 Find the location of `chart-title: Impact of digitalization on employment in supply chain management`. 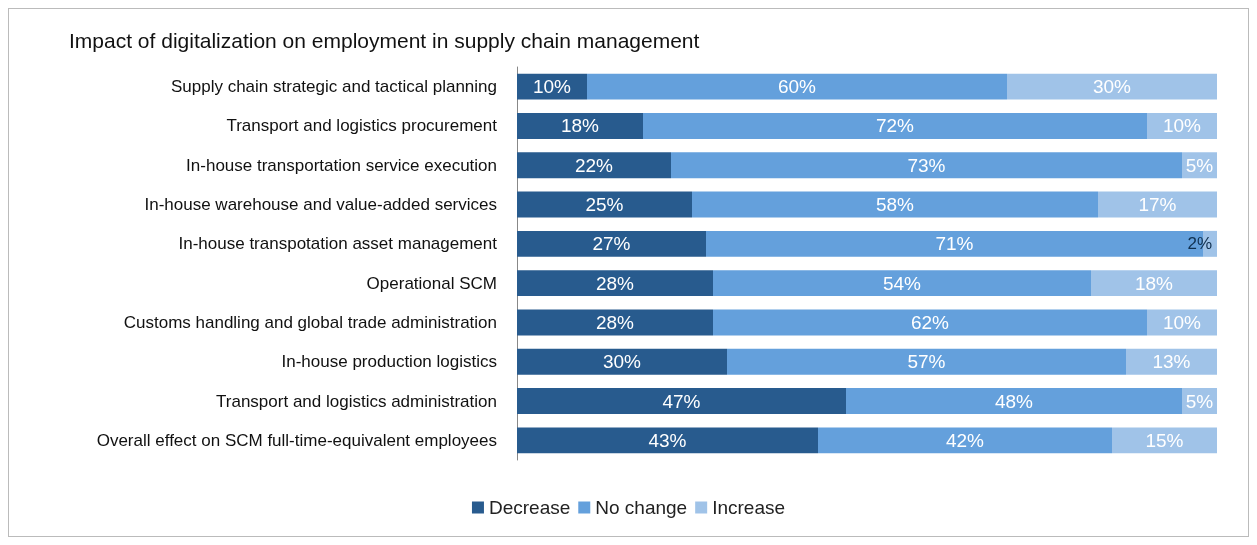

chart-title: Impact of digitalization on employment in supply chain management is located at coordinates (384, 40).